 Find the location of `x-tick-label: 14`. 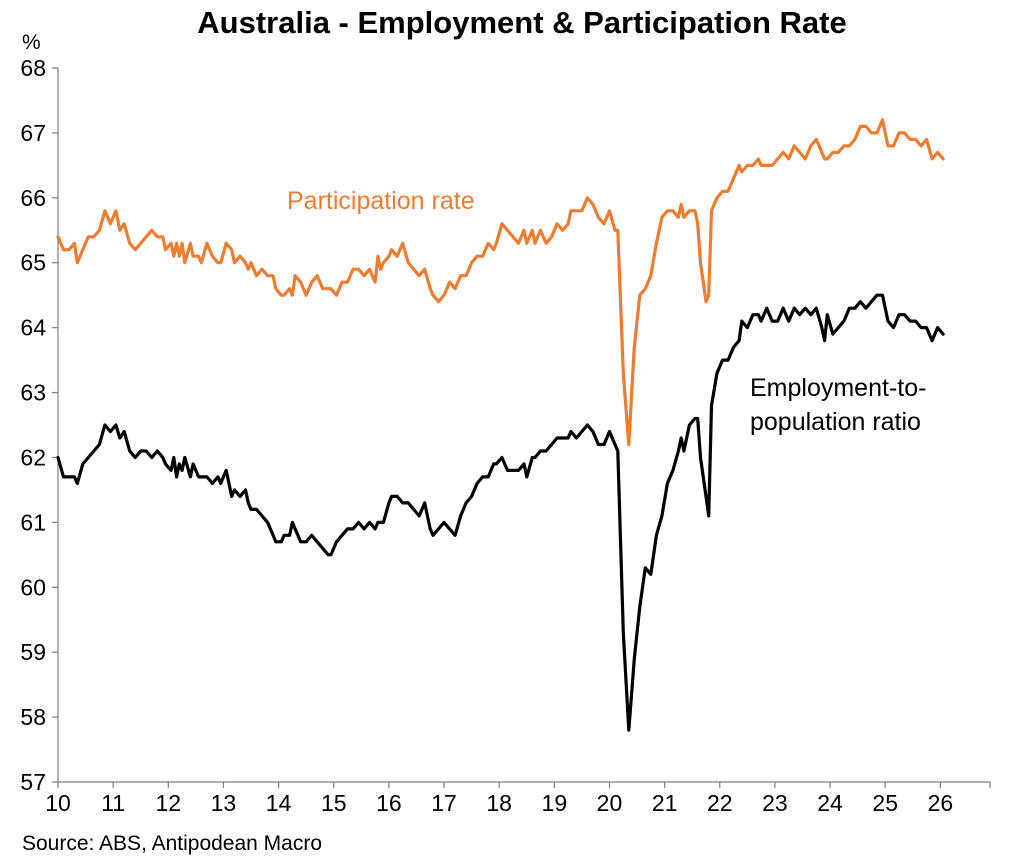

x-tick-label: 14 is located at coordinates (279, 803).